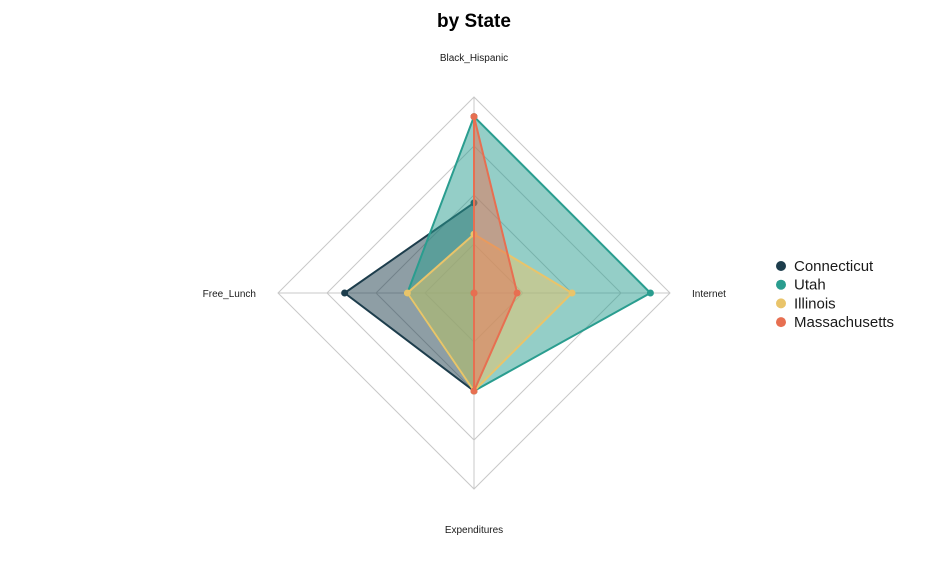 The width and height of the screenshot is (949, 567). I want to click on chart-title: by State, so click(474, 21).